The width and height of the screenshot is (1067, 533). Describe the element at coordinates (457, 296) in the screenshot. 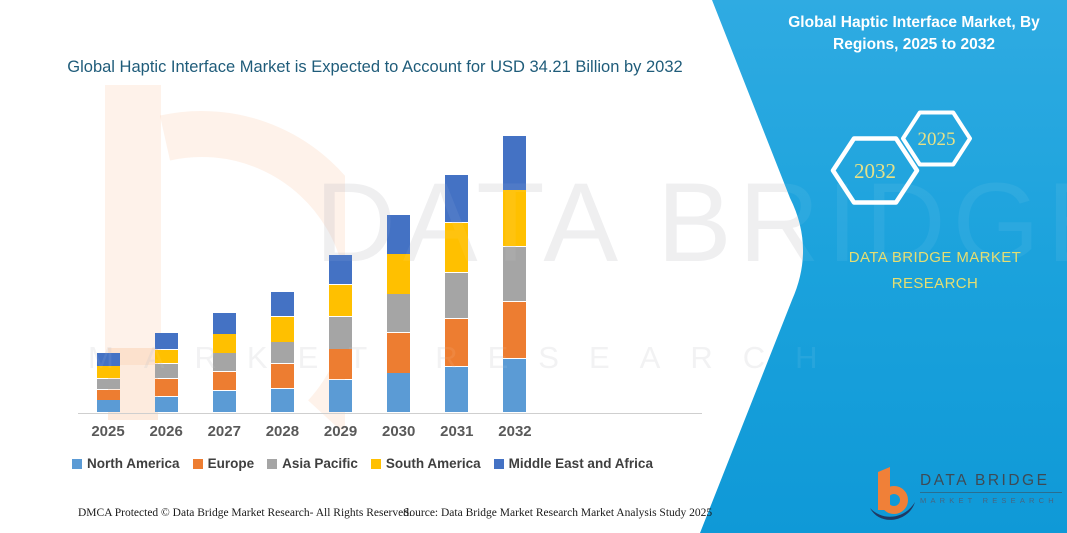

I see `bar-segment-asia-pacific-2031` at that location.